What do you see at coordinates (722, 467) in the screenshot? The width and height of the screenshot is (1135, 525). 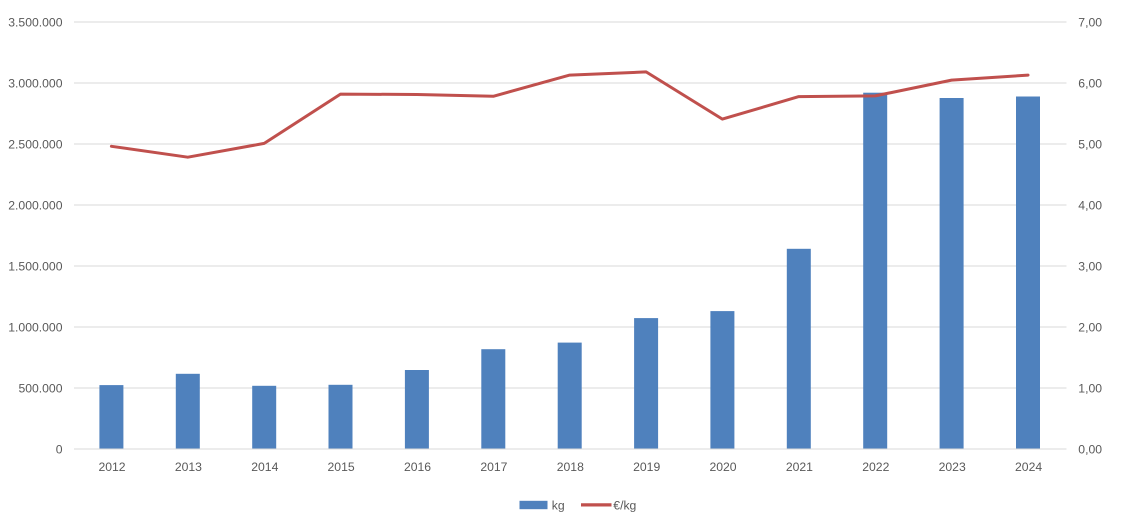 I see `svg-text: 2020` at bounding box center [722, 467].